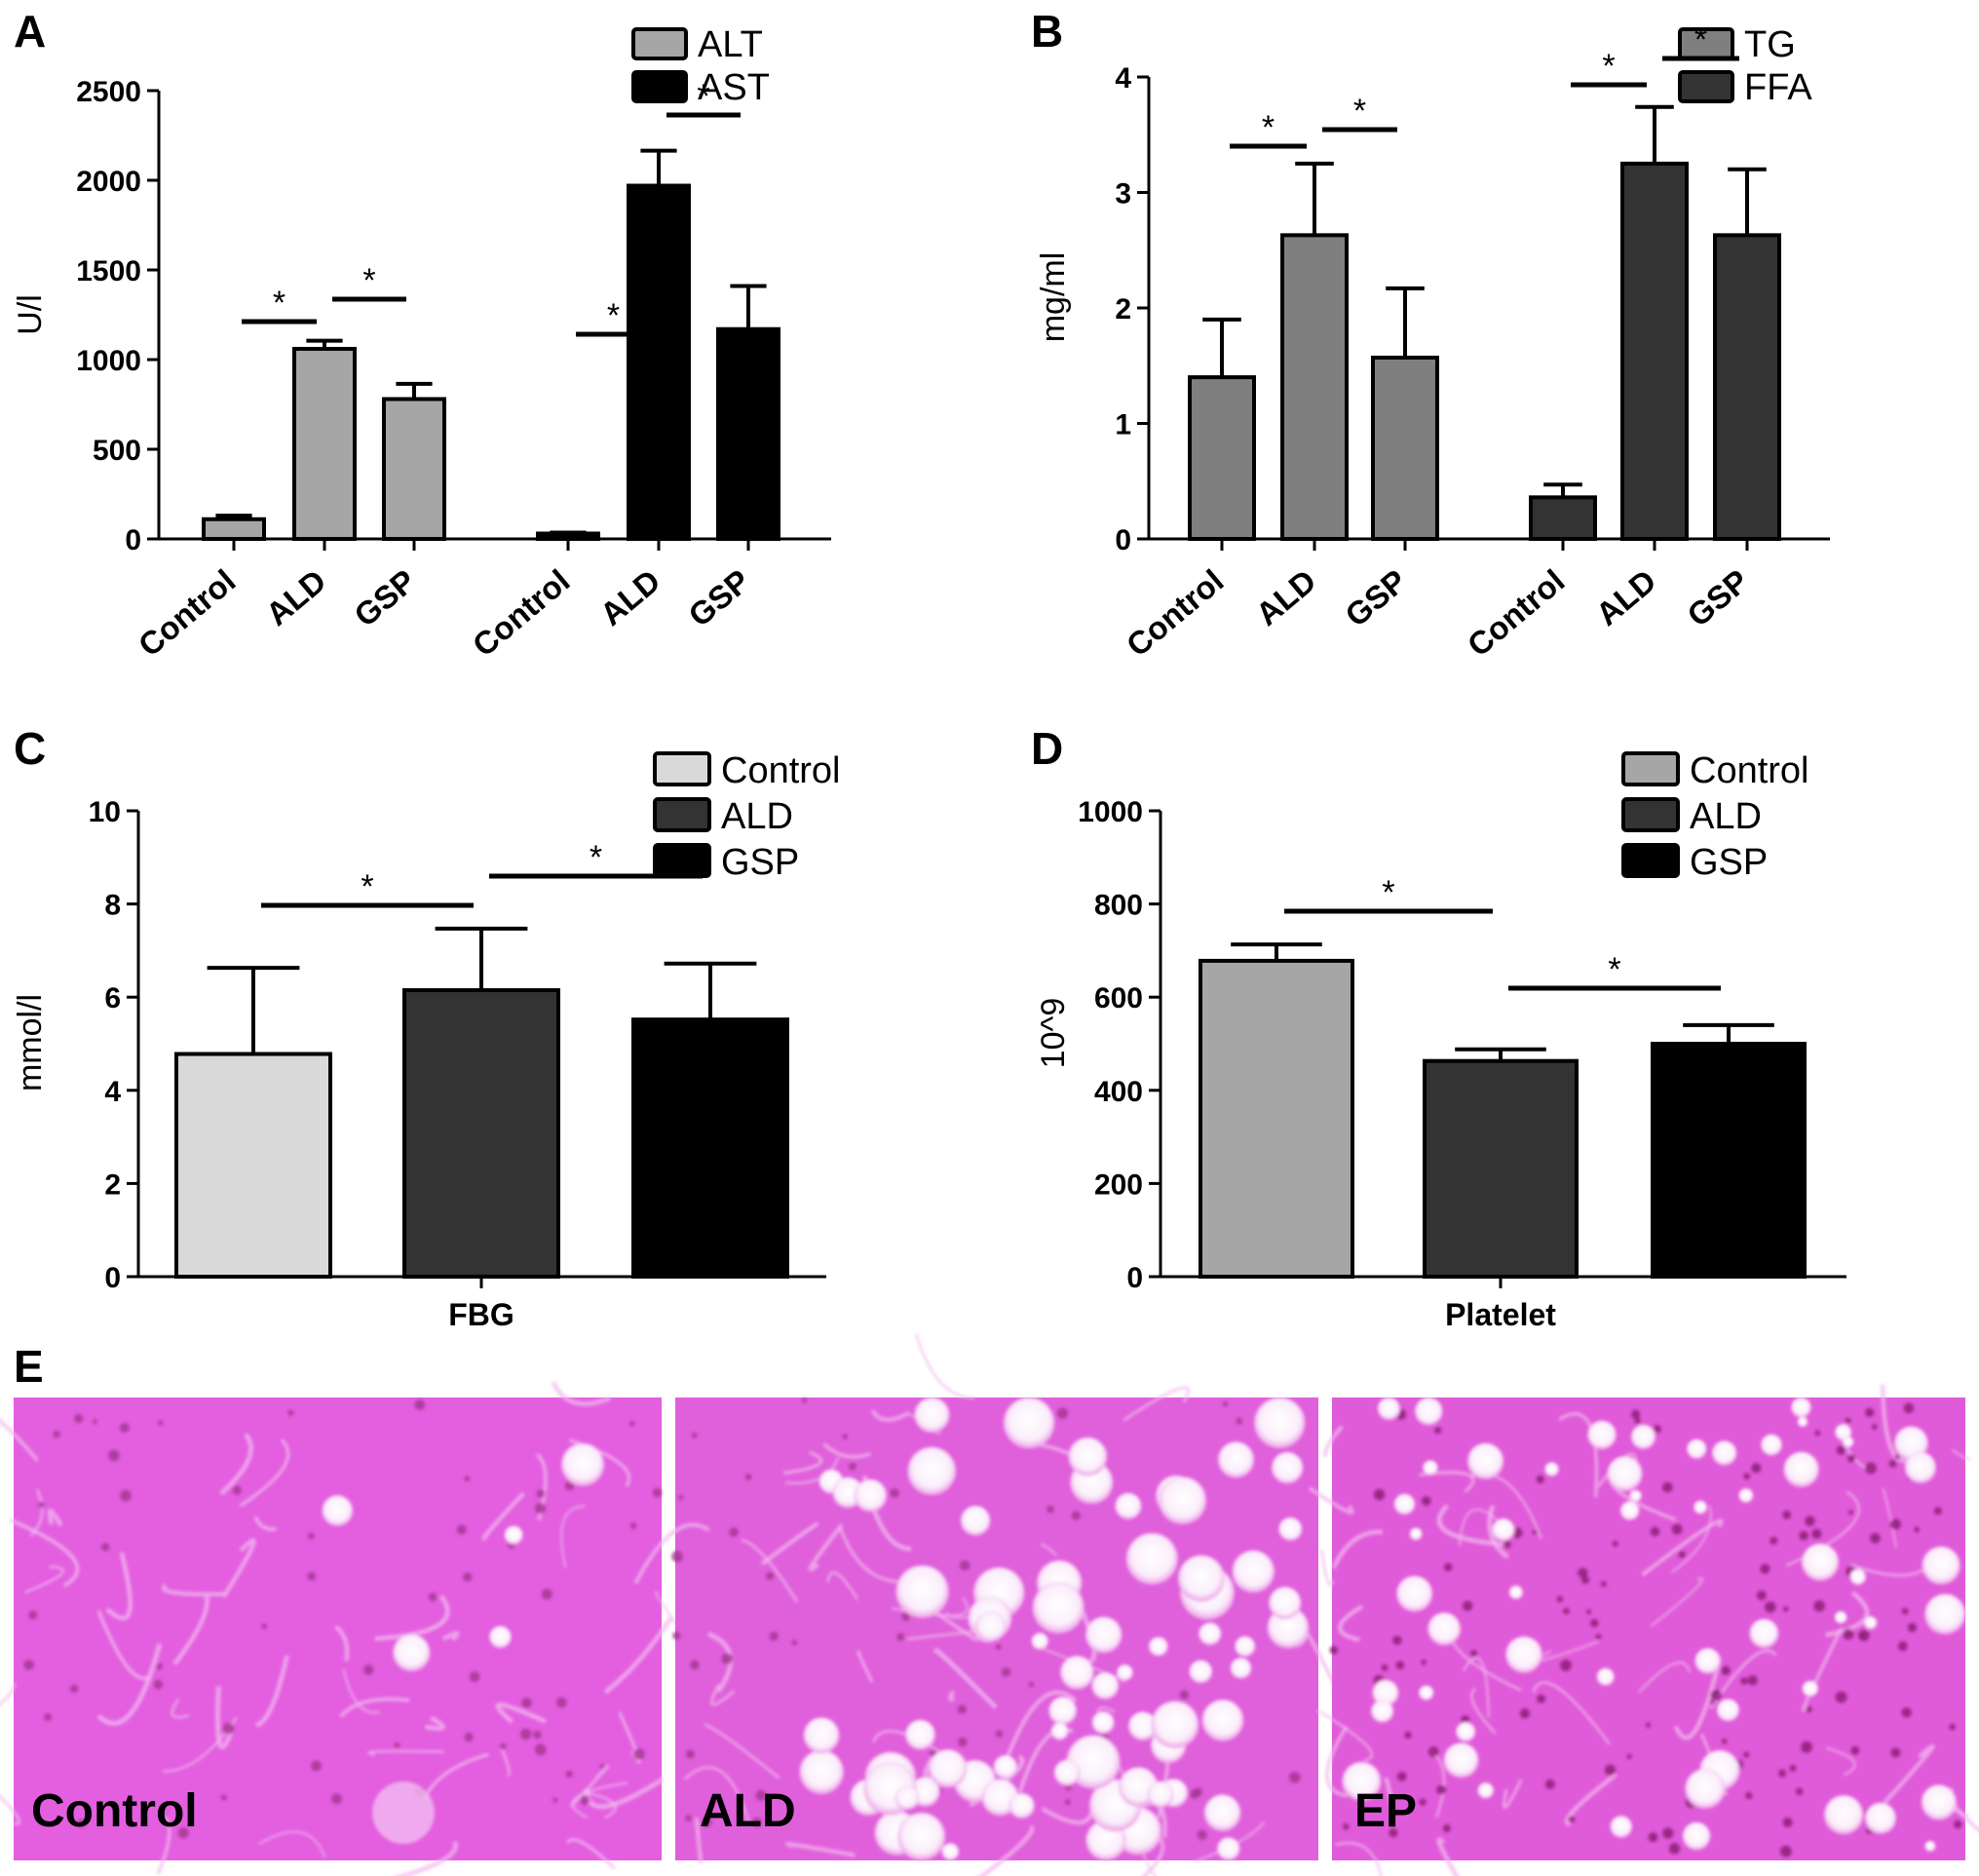  What do you see at coordinates (781, 770) in the screenshot?
I see `legend-entry: Control` at bounding box center [781, 770].